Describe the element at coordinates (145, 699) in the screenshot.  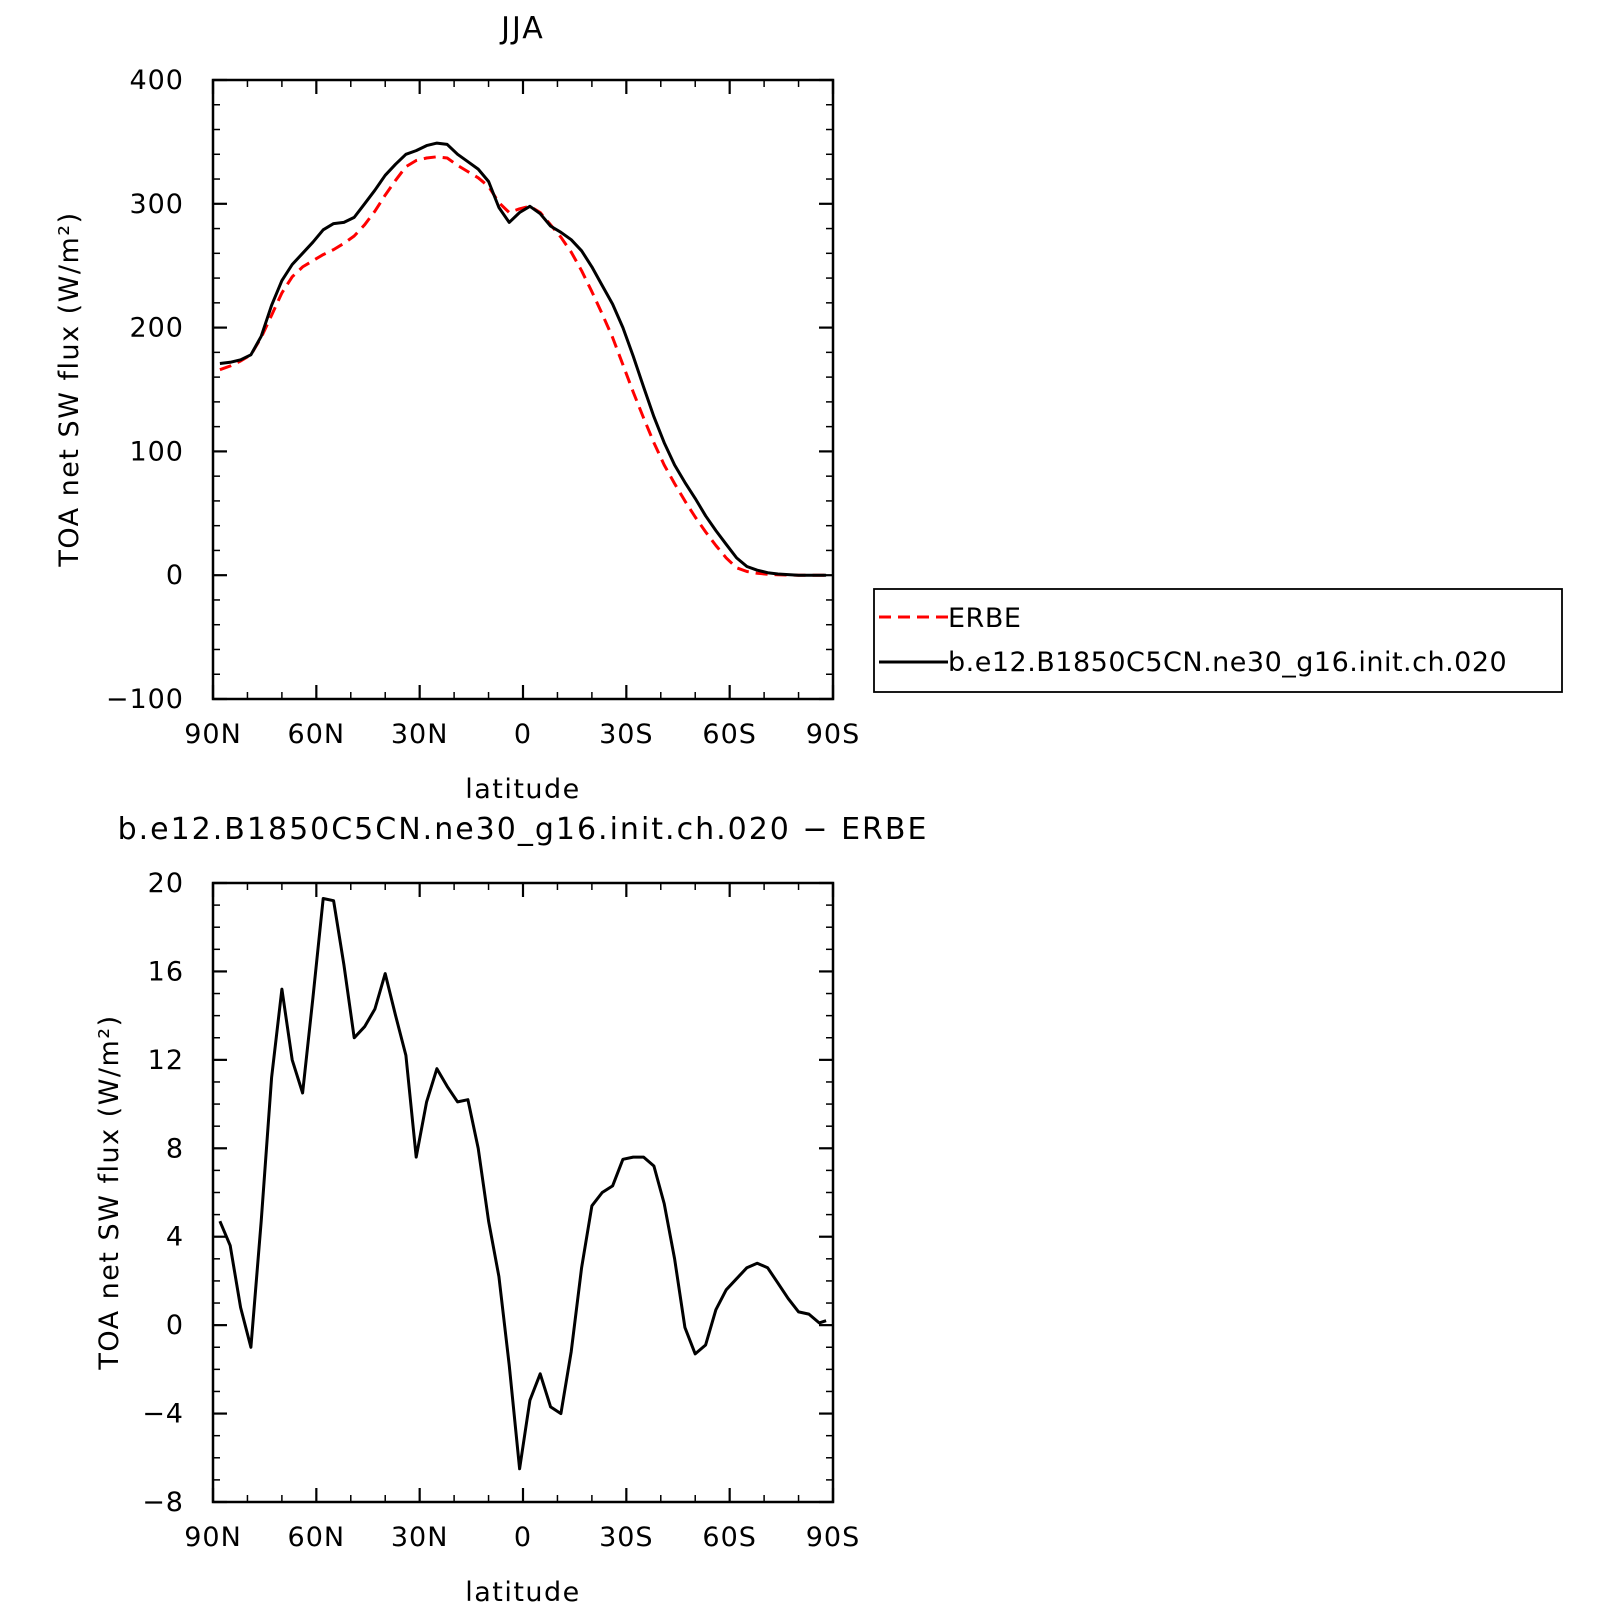
I see `top-y-tick-label: −100` at that location.